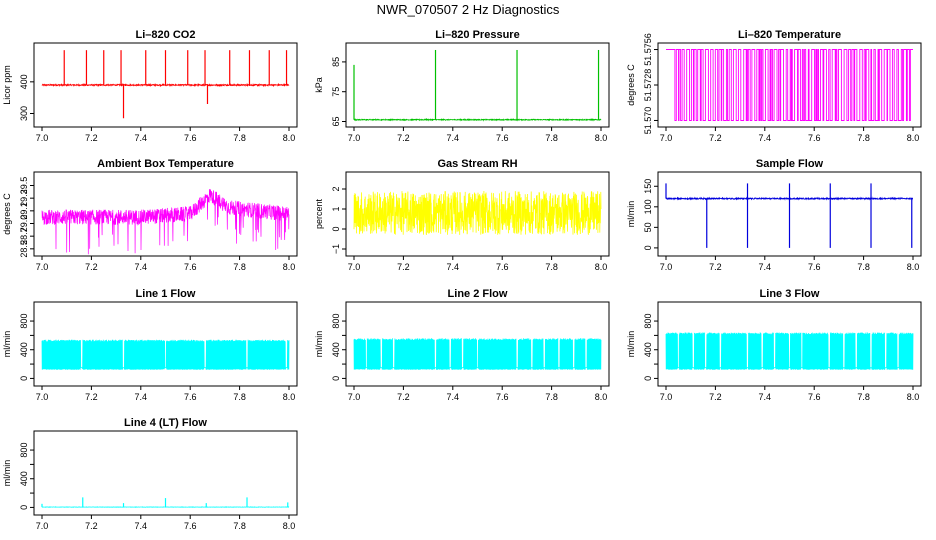  What do you see at coordinates (336, 92) in the screenshot?
I see `y-tick-label: 75` at bounding box center [336, 92].